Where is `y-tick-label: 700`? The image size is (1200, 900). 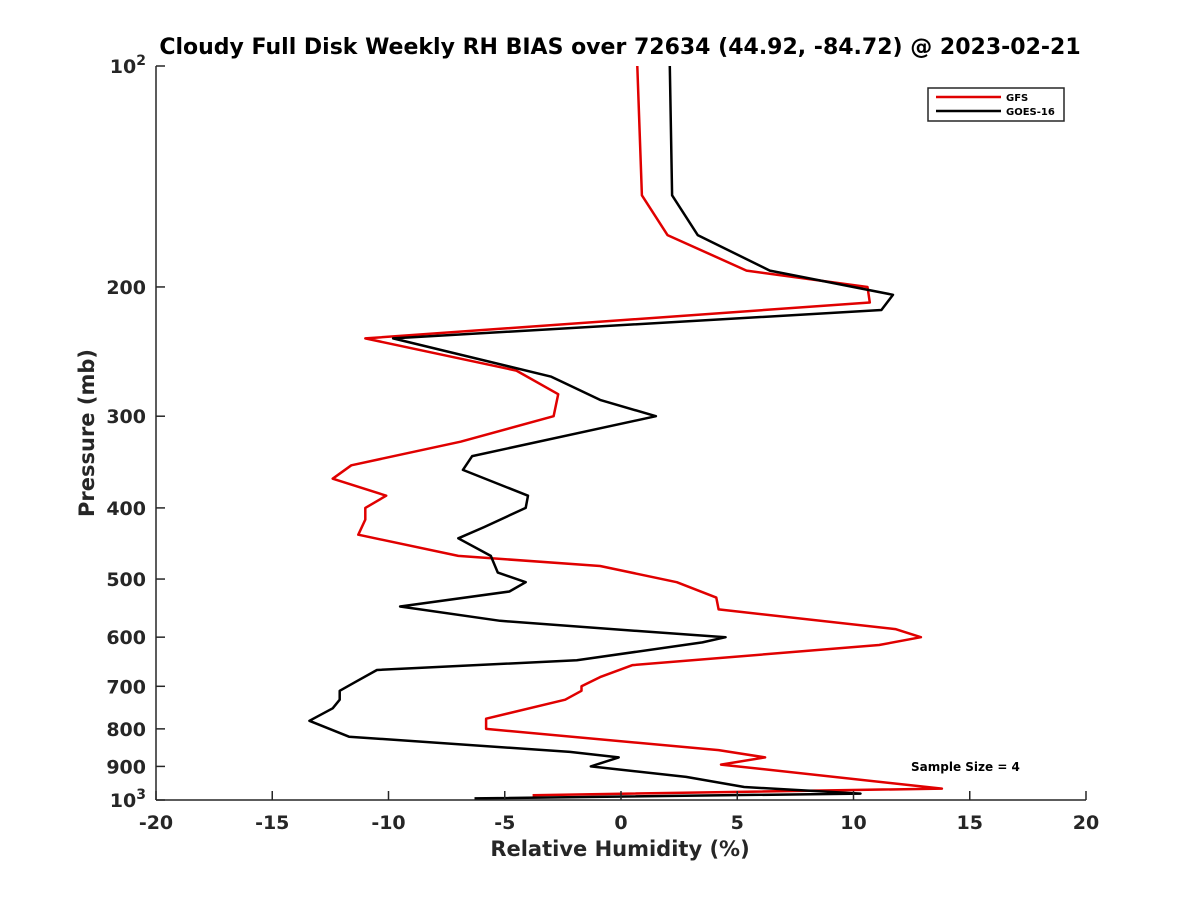
y-tick-label: 700 is located at coordinates (126, 687).